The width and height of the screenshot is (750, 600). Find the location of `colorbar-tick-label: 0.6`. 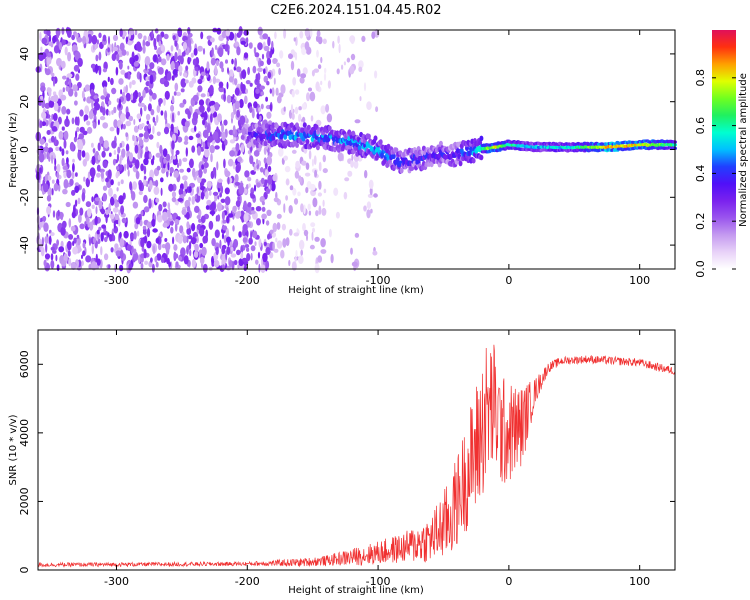

colorbar-tick-label: 0.6 is located at coordinates (700, 126).